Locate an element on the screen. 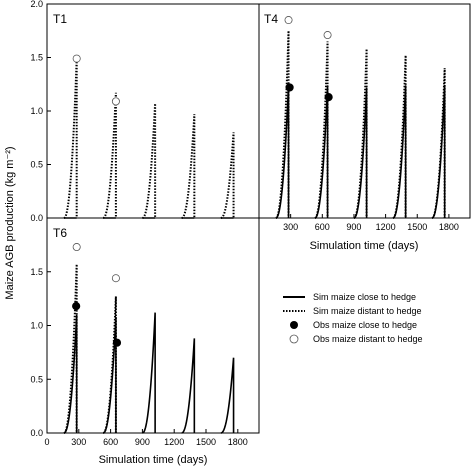  panel-t1-y-tick-label: 1.5 is located at coordinates (36, 58).